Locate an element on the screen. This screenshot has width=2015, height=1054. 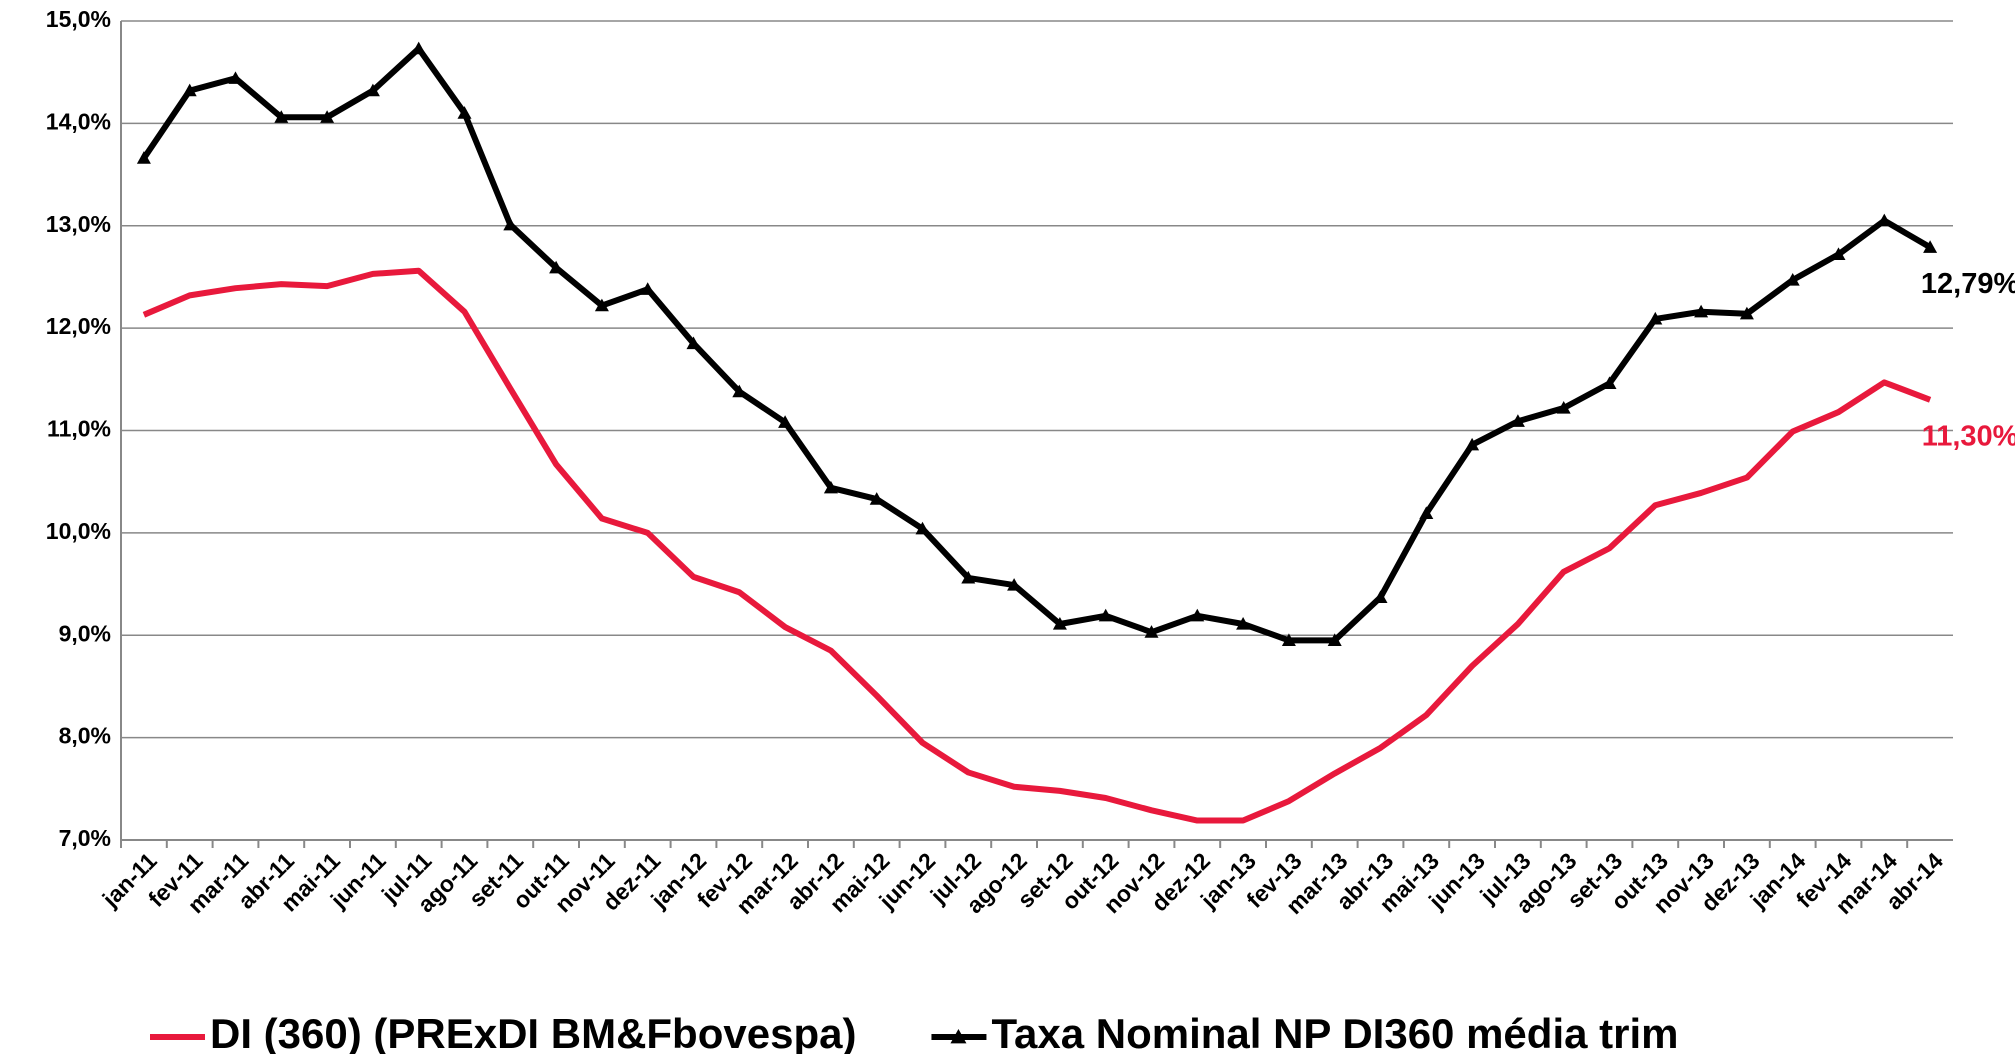
y-tick-label: 15,0% is located at coordinates (78, 19).